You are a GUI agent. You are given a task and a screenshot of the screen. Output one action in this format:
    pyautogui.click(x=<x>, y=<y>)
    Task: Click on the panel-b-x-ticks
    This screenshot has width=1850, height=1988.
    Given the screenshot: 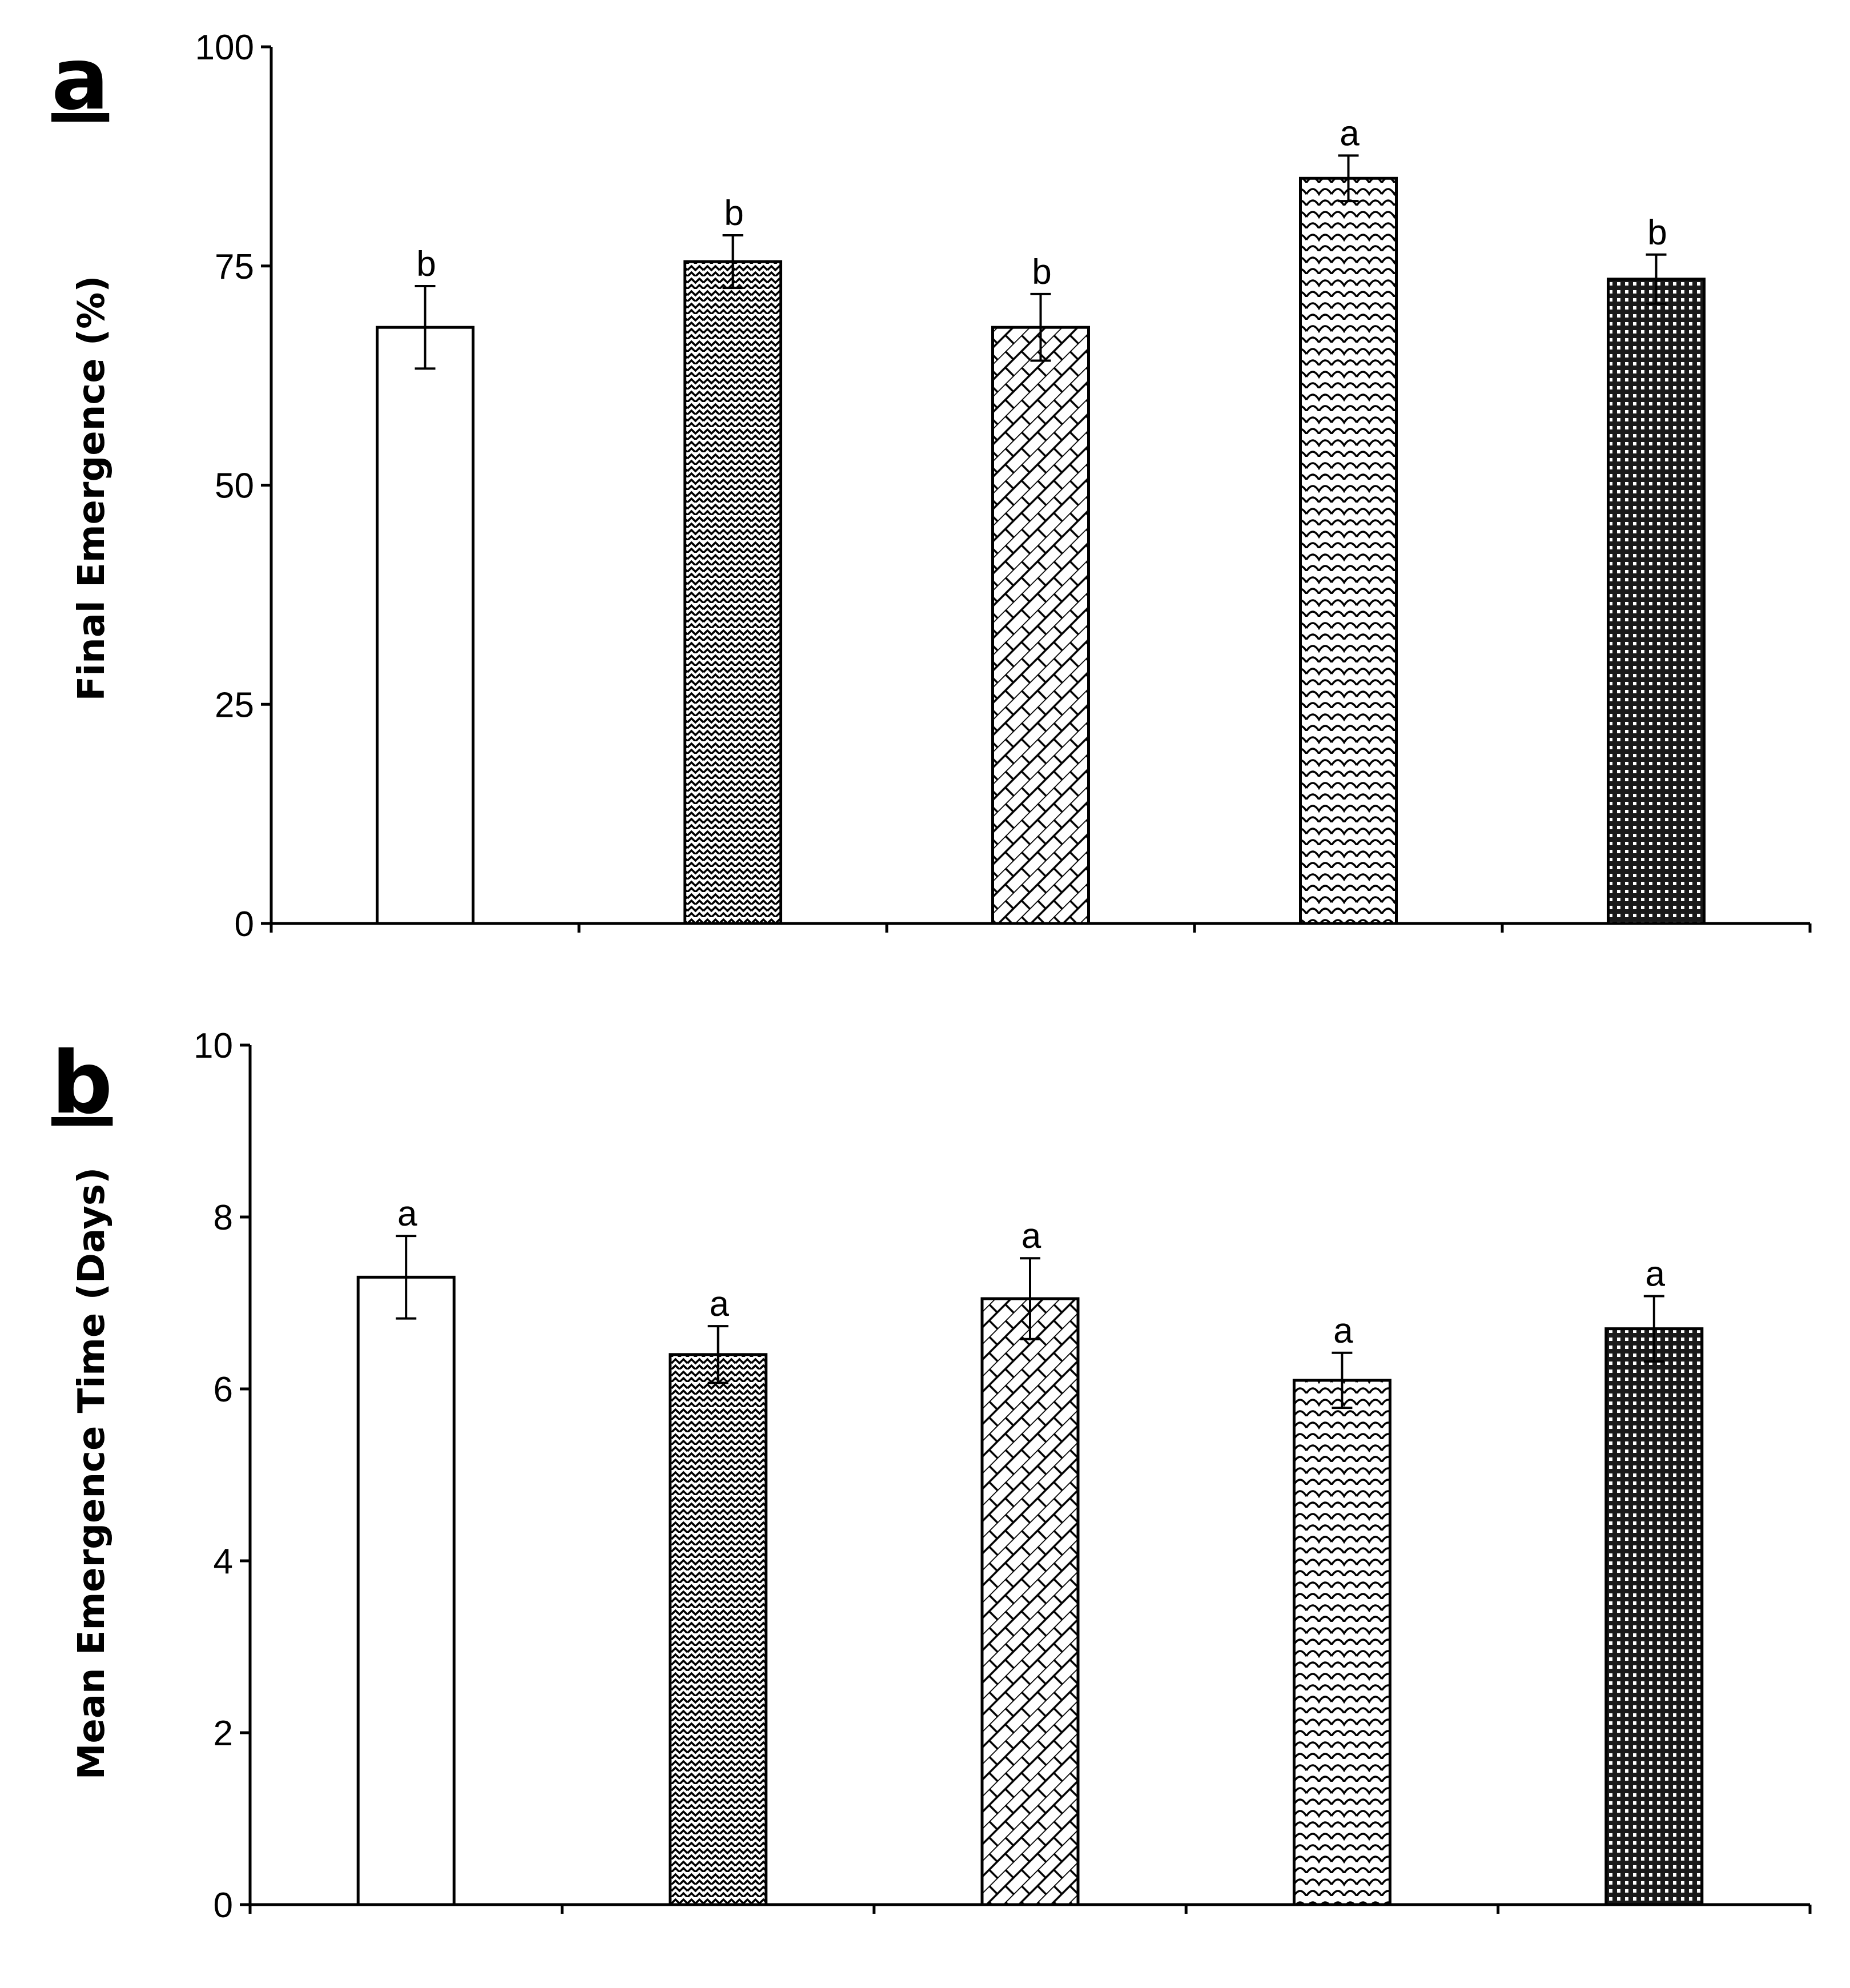 What is the action you would take?
    pyautogui.click(x=1030, y=1909)
    